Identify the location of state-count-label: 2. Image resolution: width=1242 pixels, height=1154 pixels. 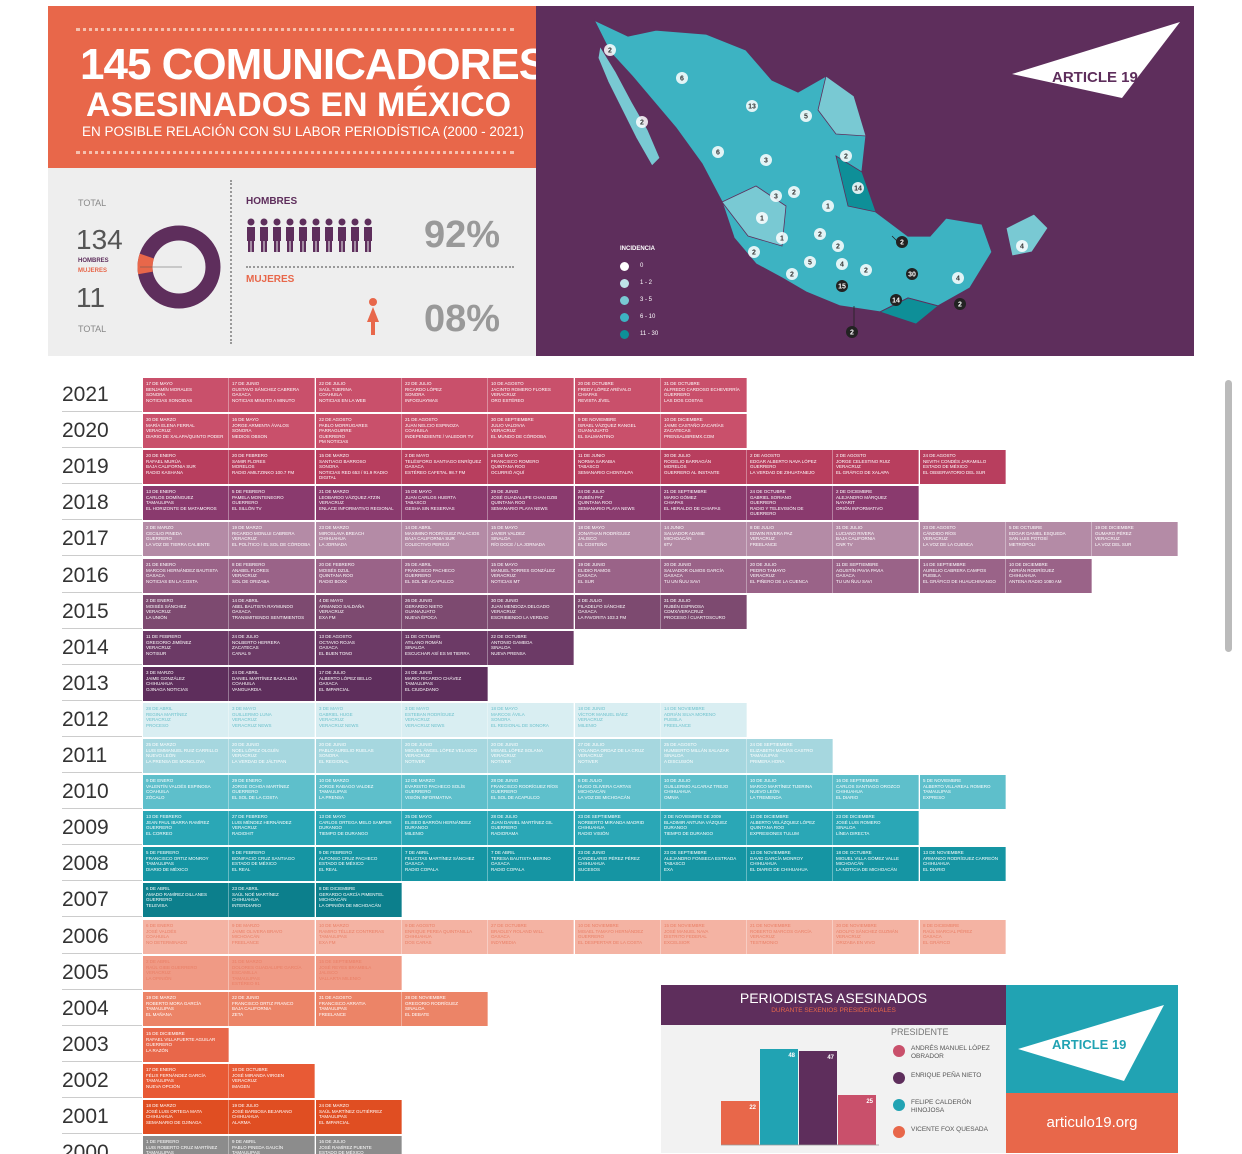
(902, 243).